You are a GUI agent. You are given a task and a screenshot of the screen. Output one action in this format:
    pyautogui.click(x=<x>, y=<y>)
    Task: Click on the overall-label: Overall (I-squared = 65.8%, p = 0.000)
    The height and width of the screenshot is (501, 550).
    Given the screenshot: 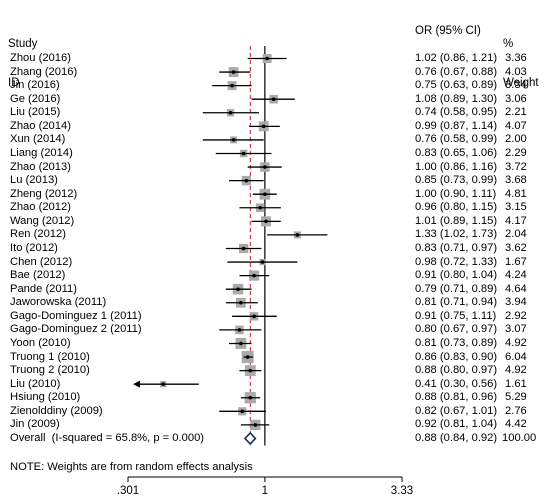 What is the action you would take?
    pyautogui.click(x=107, y=437)
    